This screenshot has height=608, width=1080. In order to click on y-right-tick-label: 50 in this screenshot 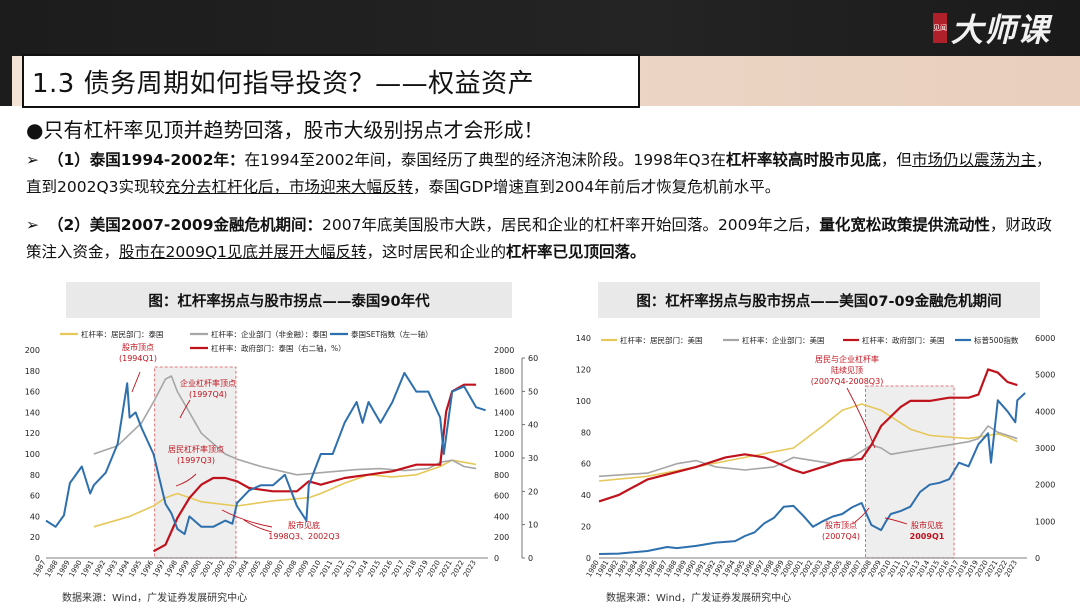, I will do `click(533, 391)`.